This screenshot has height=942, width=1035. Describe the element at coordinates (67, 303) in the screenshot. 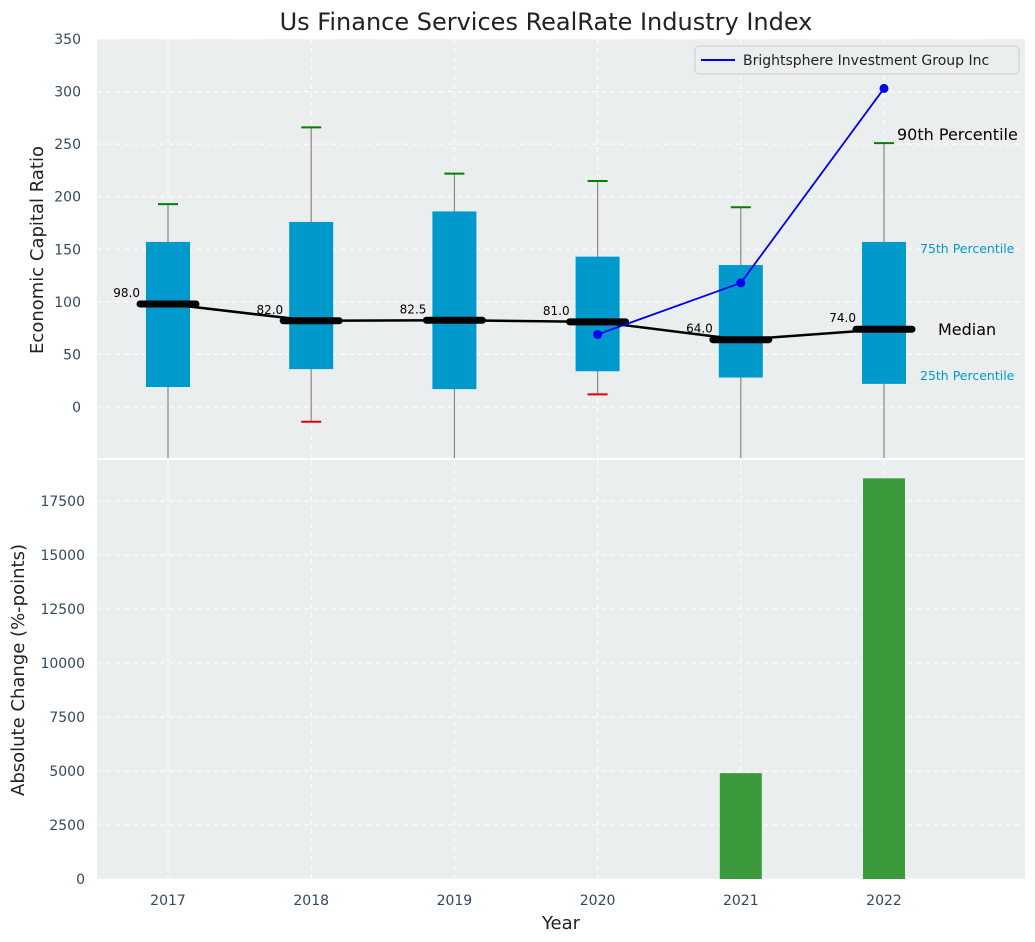

I see `top-y-tick-label: 100` at that location.